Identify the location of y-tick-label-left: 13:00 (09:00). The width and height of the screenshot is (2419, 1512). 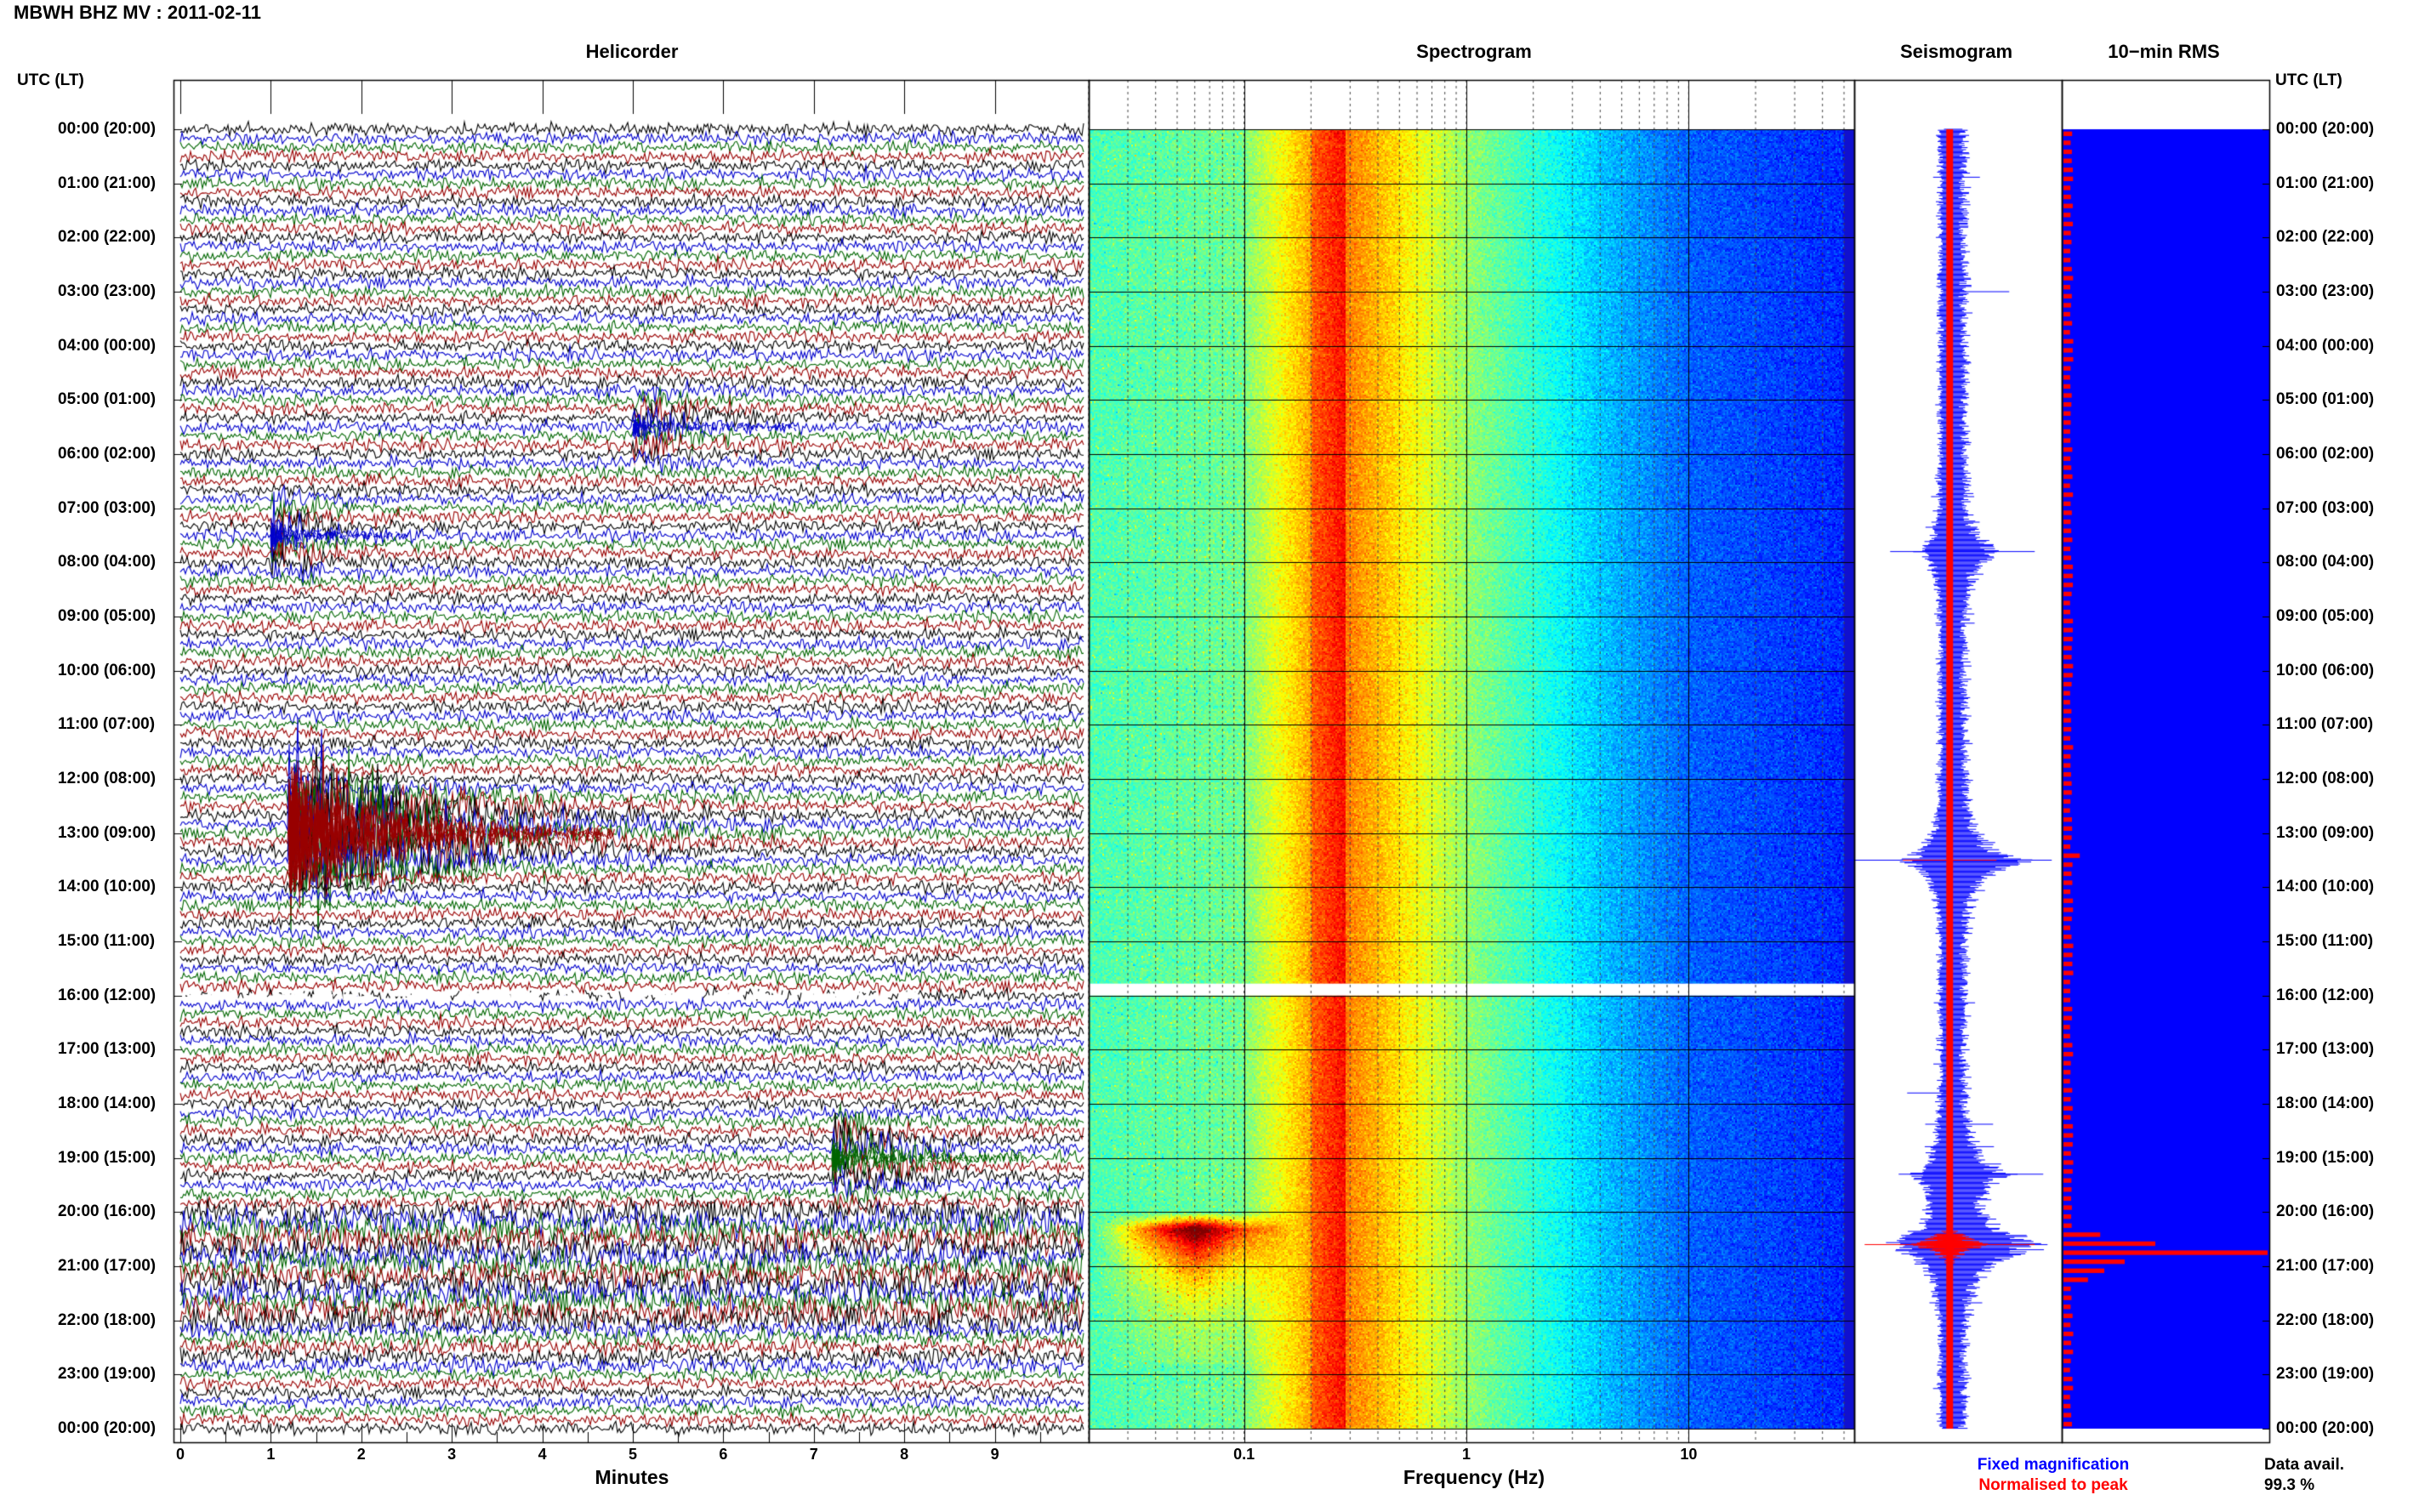
(107, 832).